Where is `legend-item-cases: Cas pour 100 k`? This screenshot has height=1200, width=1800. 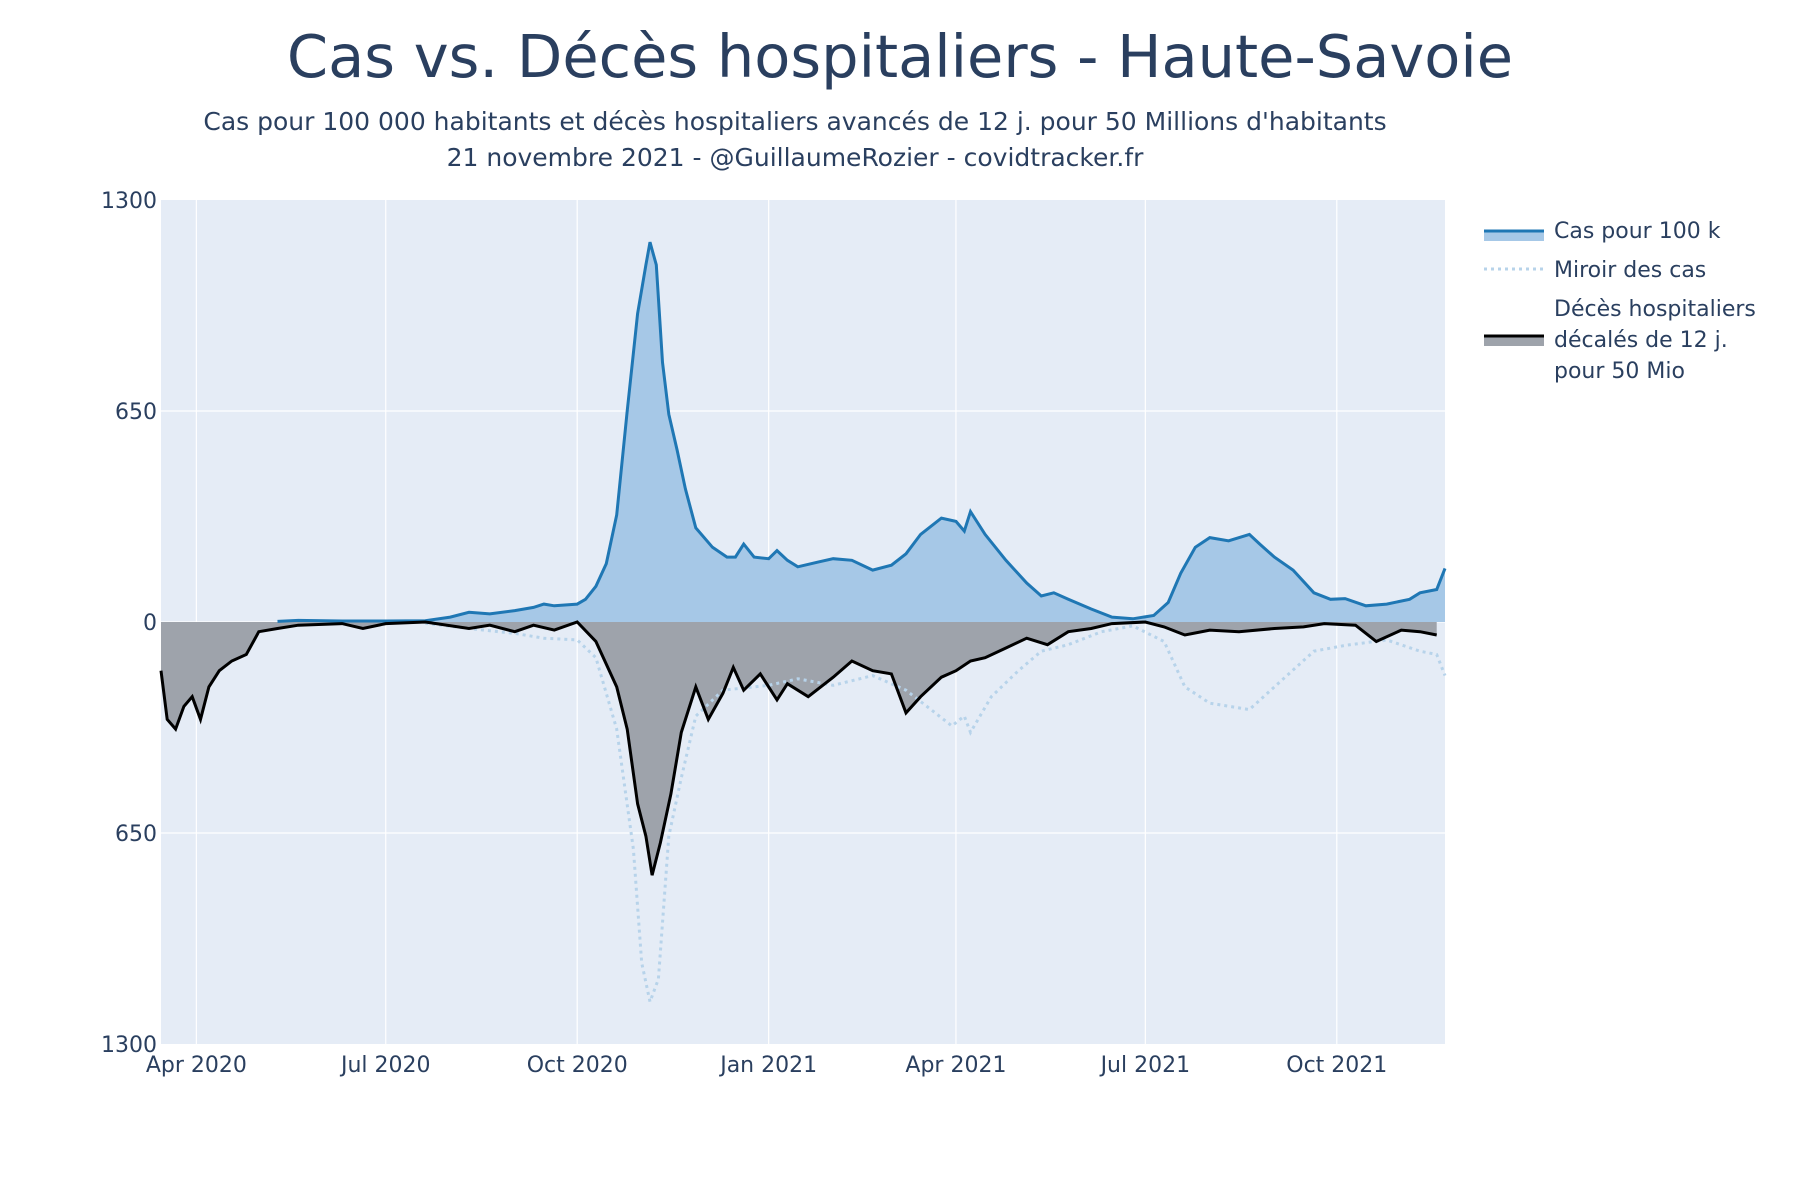
legend-item-cases: Cas pour 100 k is located at coordinates (1602, 231).